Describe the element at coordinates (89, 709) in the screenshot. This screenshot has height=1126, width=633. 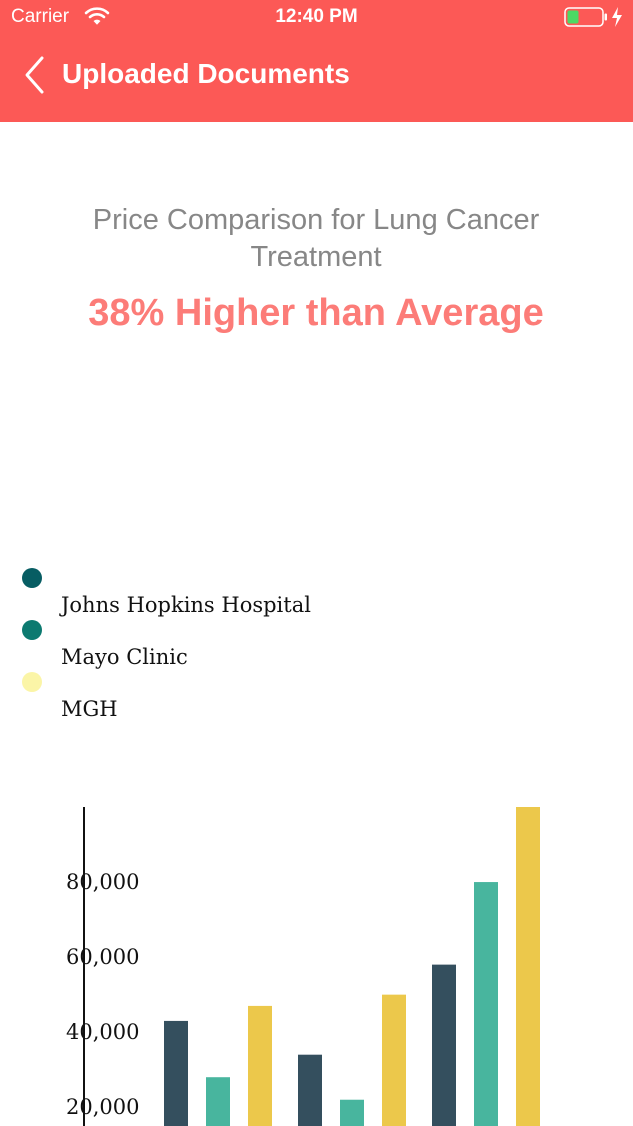
I see `legend-label: MGH` at that location.